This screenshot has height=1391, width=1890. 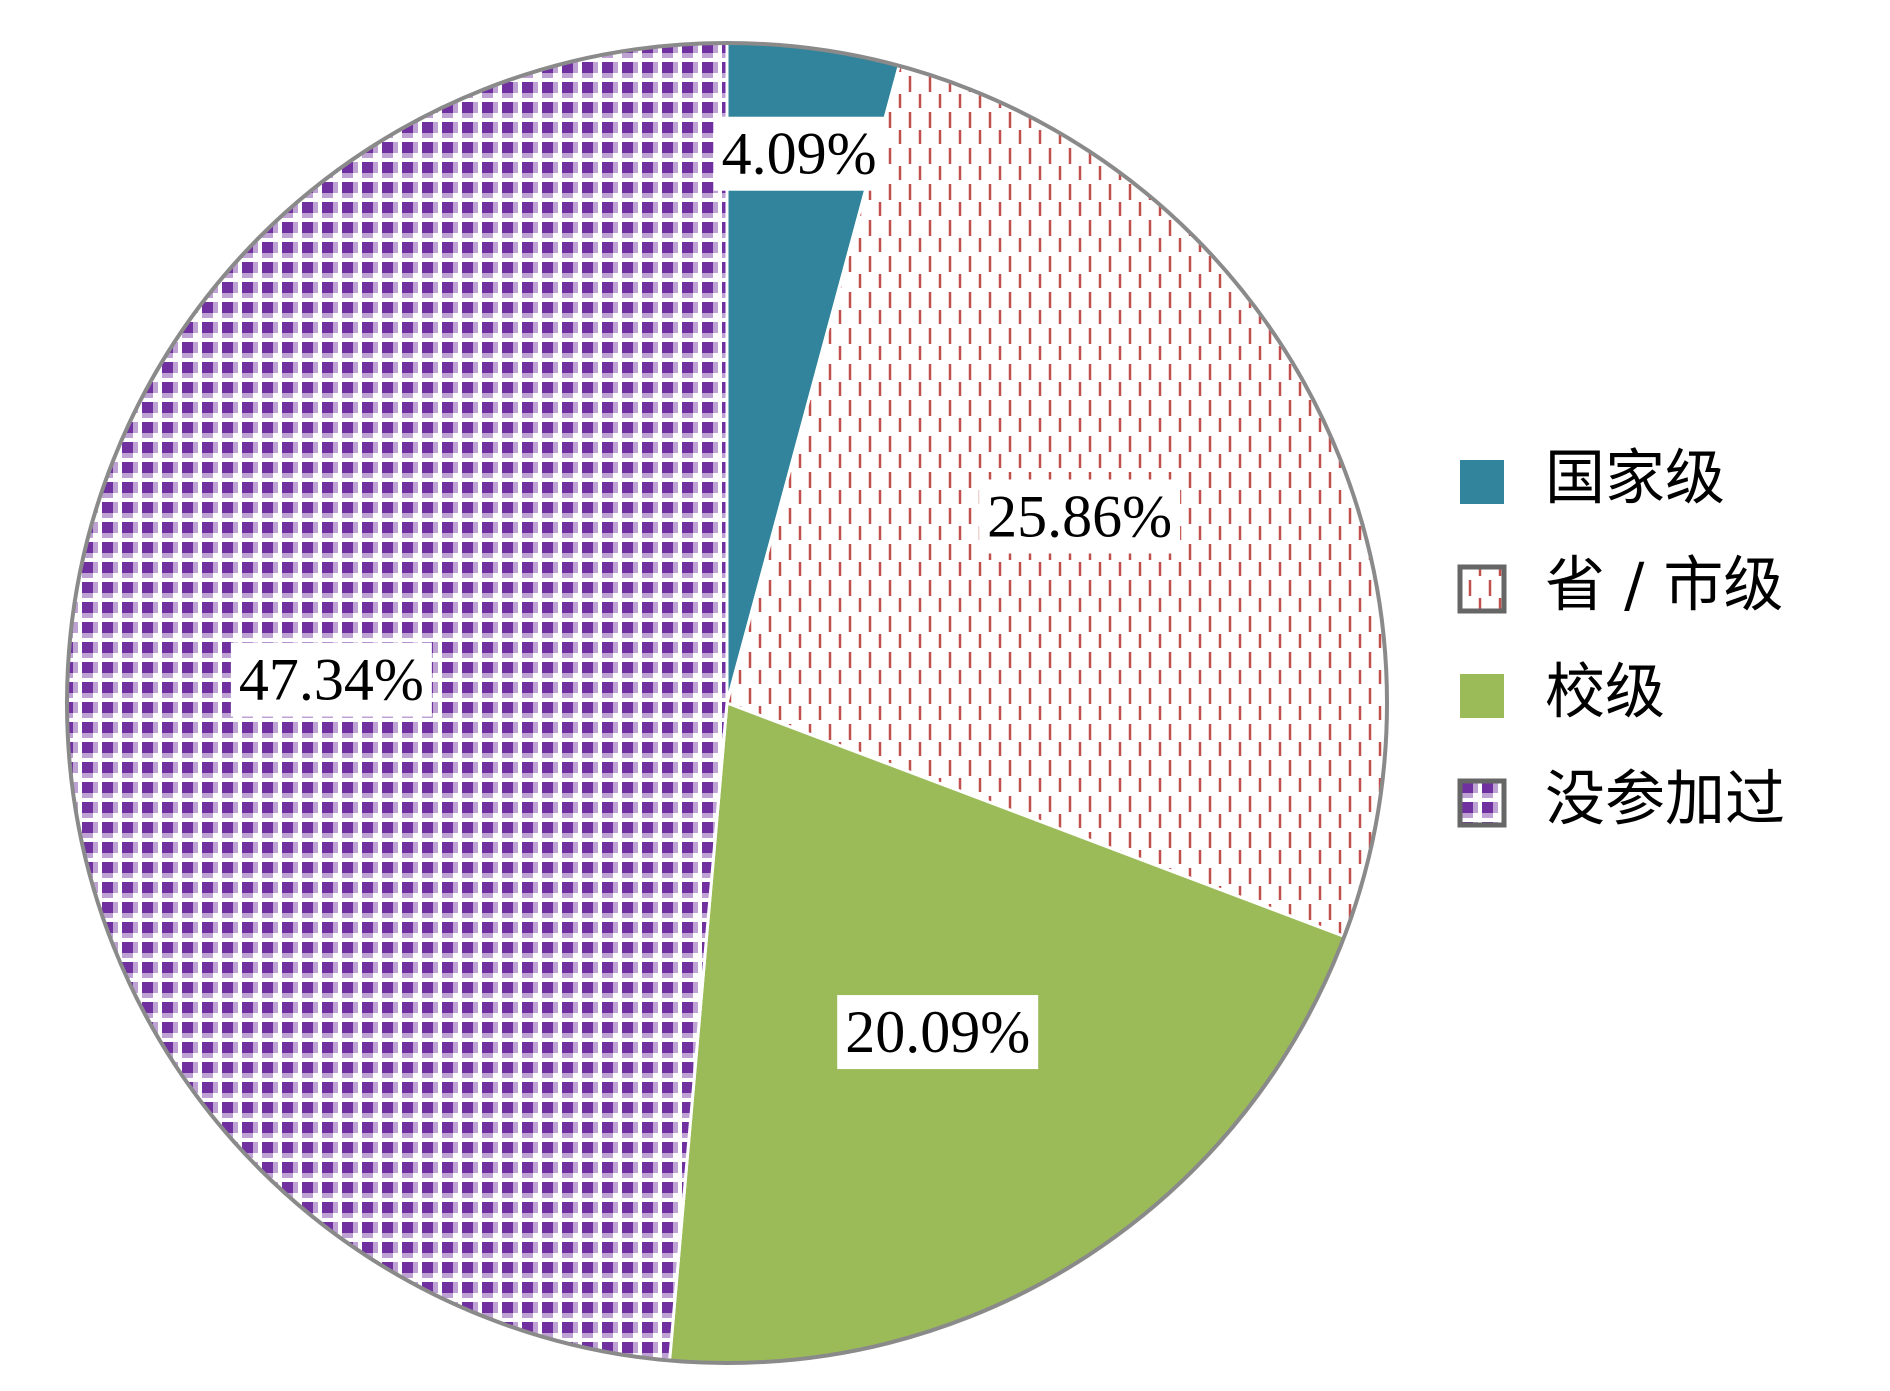 What do you see at coordinates (1635, 479) in the screenshot?
I see `legend-label: 国家级` at bounding box center [1635, 479].